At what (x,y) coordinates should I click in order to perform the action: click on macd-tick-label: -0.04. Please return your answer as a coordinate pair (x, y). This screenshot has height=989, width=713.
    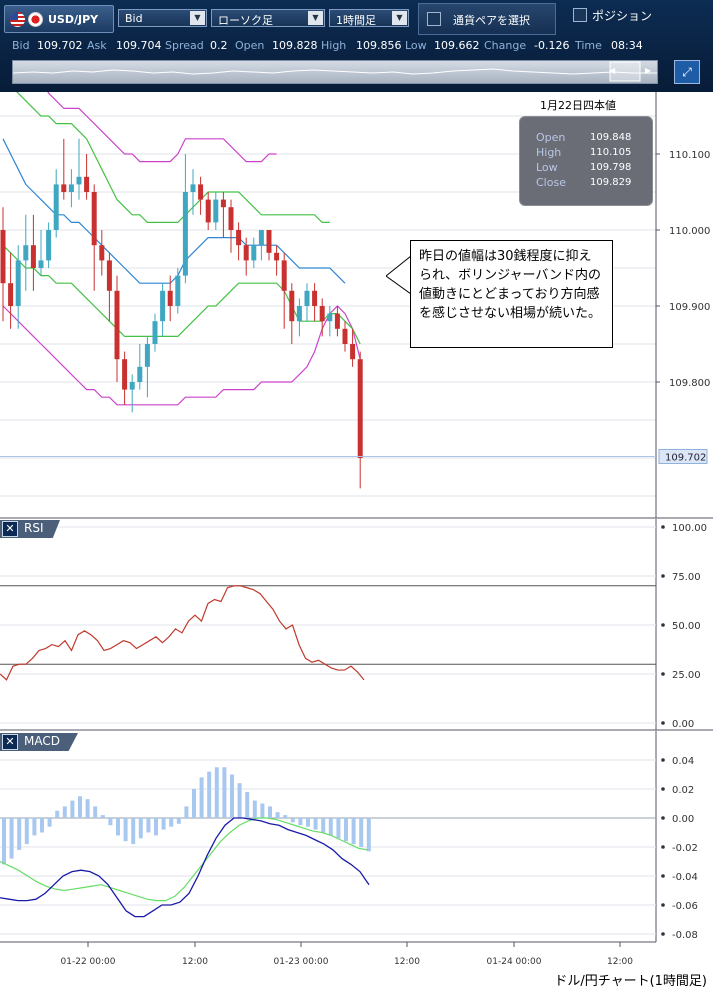
    Looking at the image, I should click on (685, 877).